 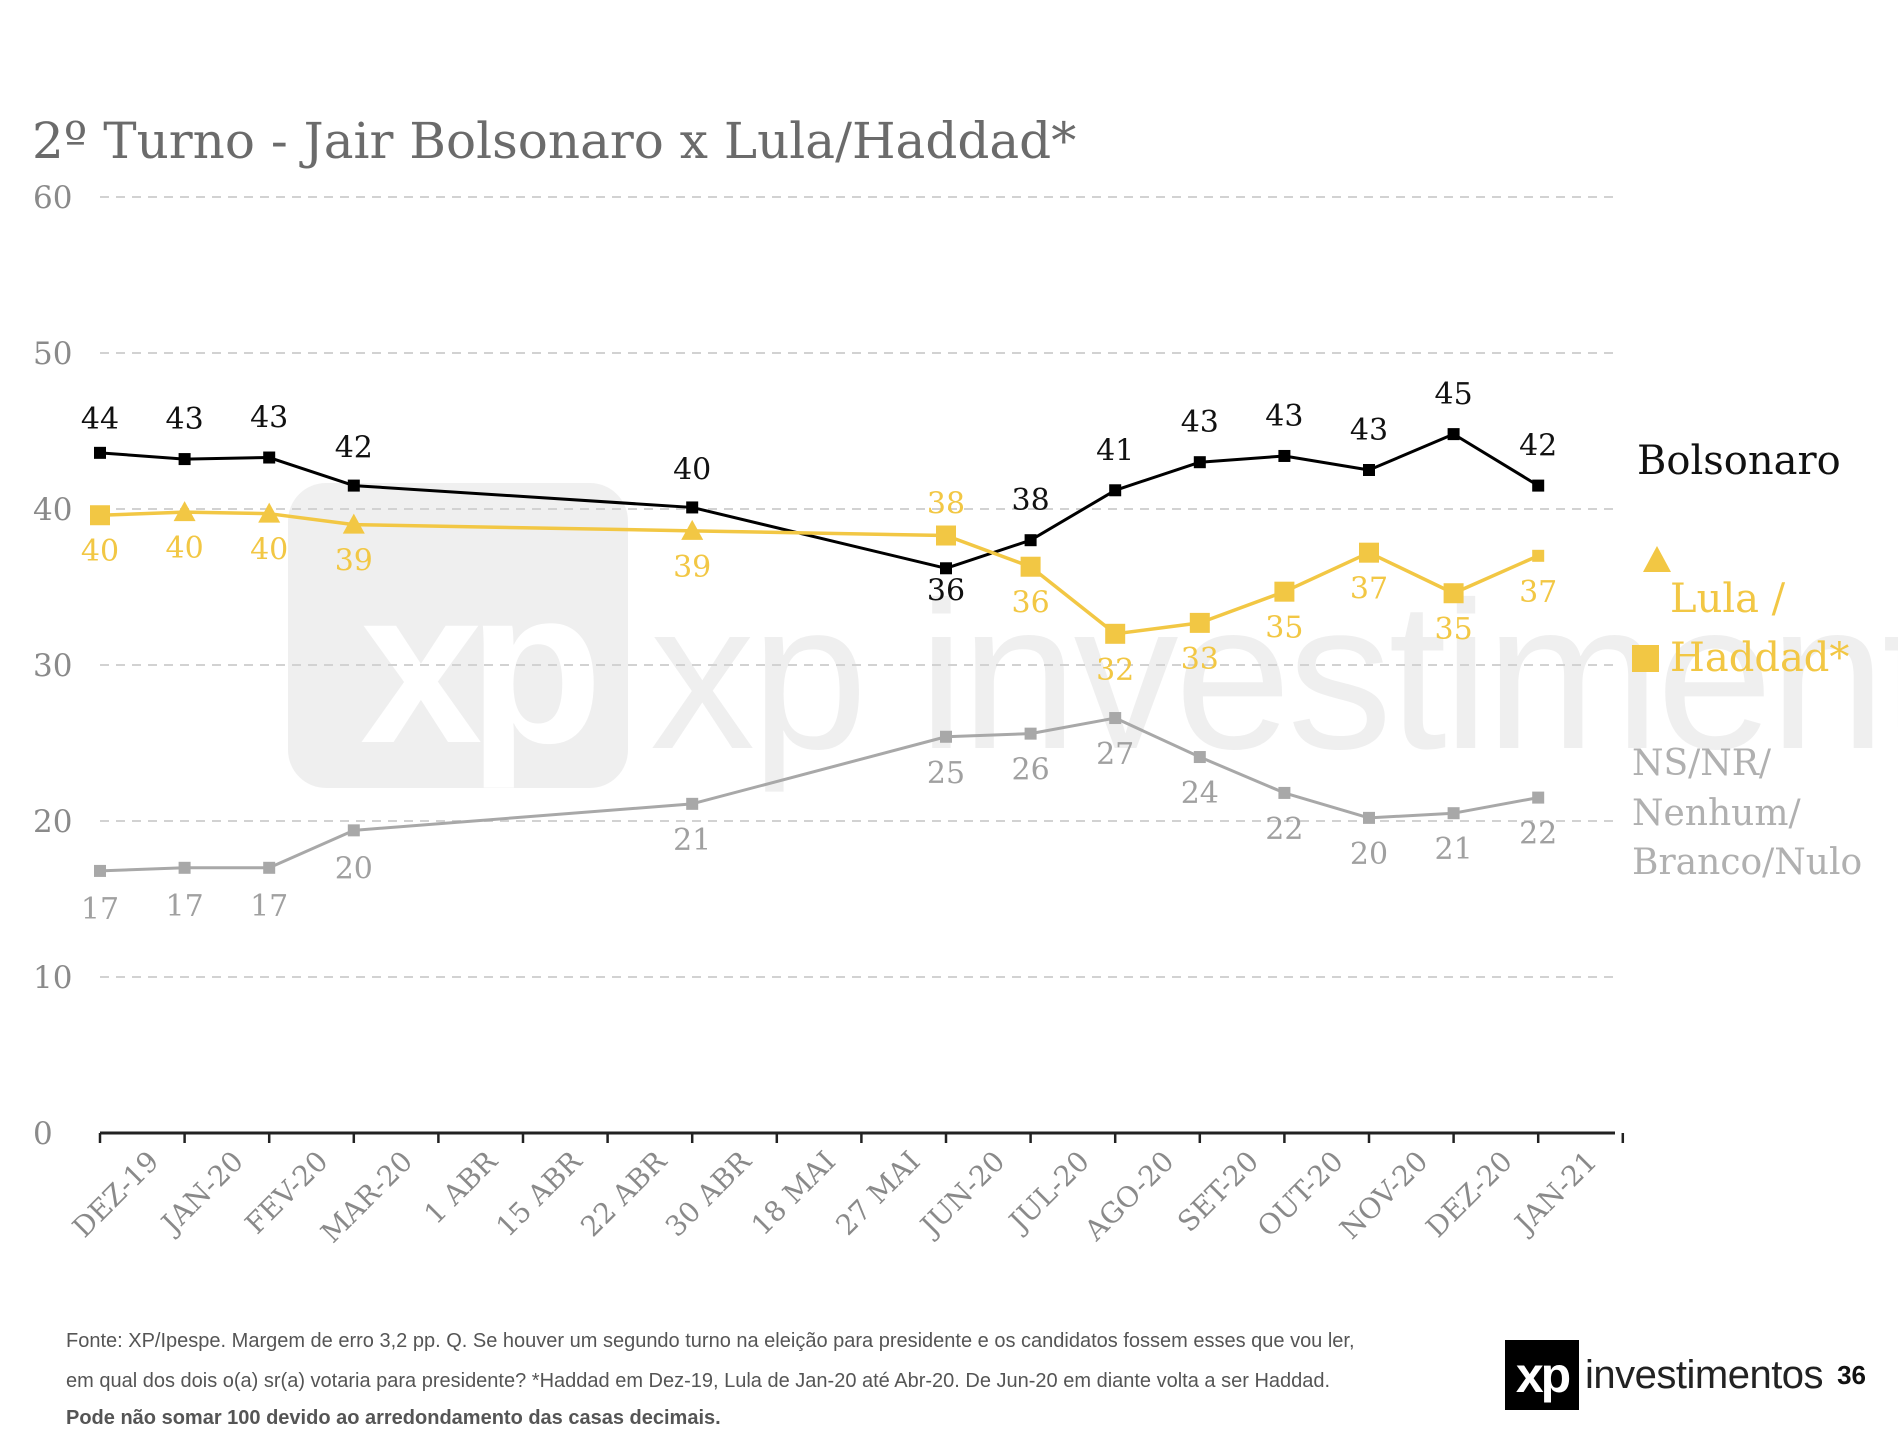 I want to click on x-tick-label: 27 MAI, so click(x=877, y=1193).